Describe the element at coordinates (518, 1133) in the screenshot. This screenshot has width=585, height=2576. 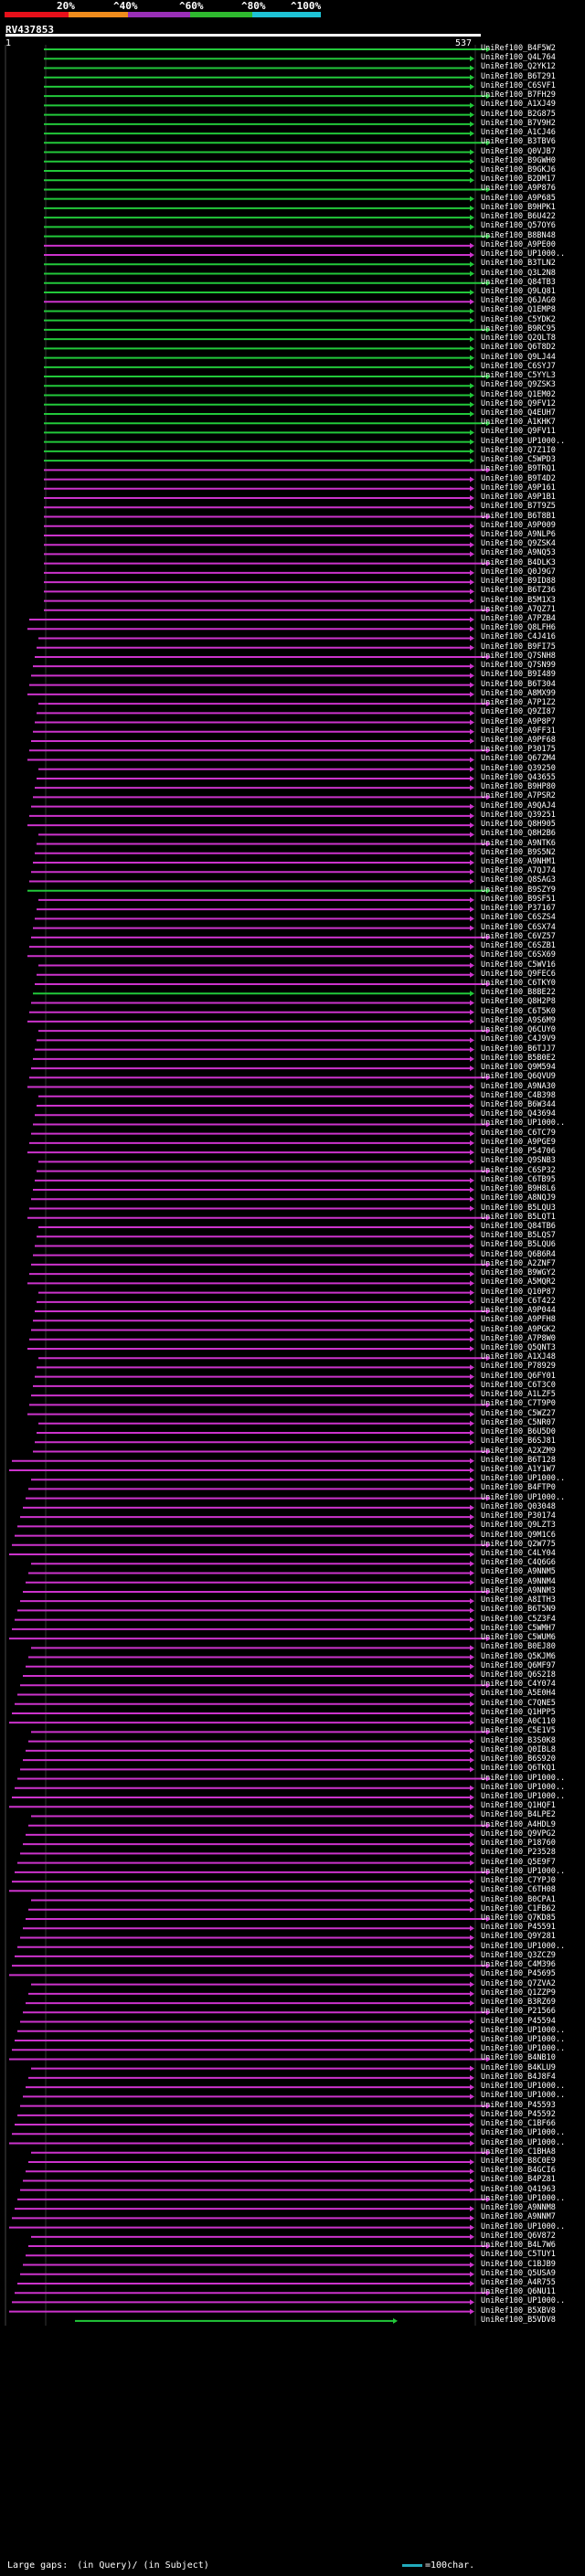
I see `hit-label: UniRef100_C6TC79` at that location.